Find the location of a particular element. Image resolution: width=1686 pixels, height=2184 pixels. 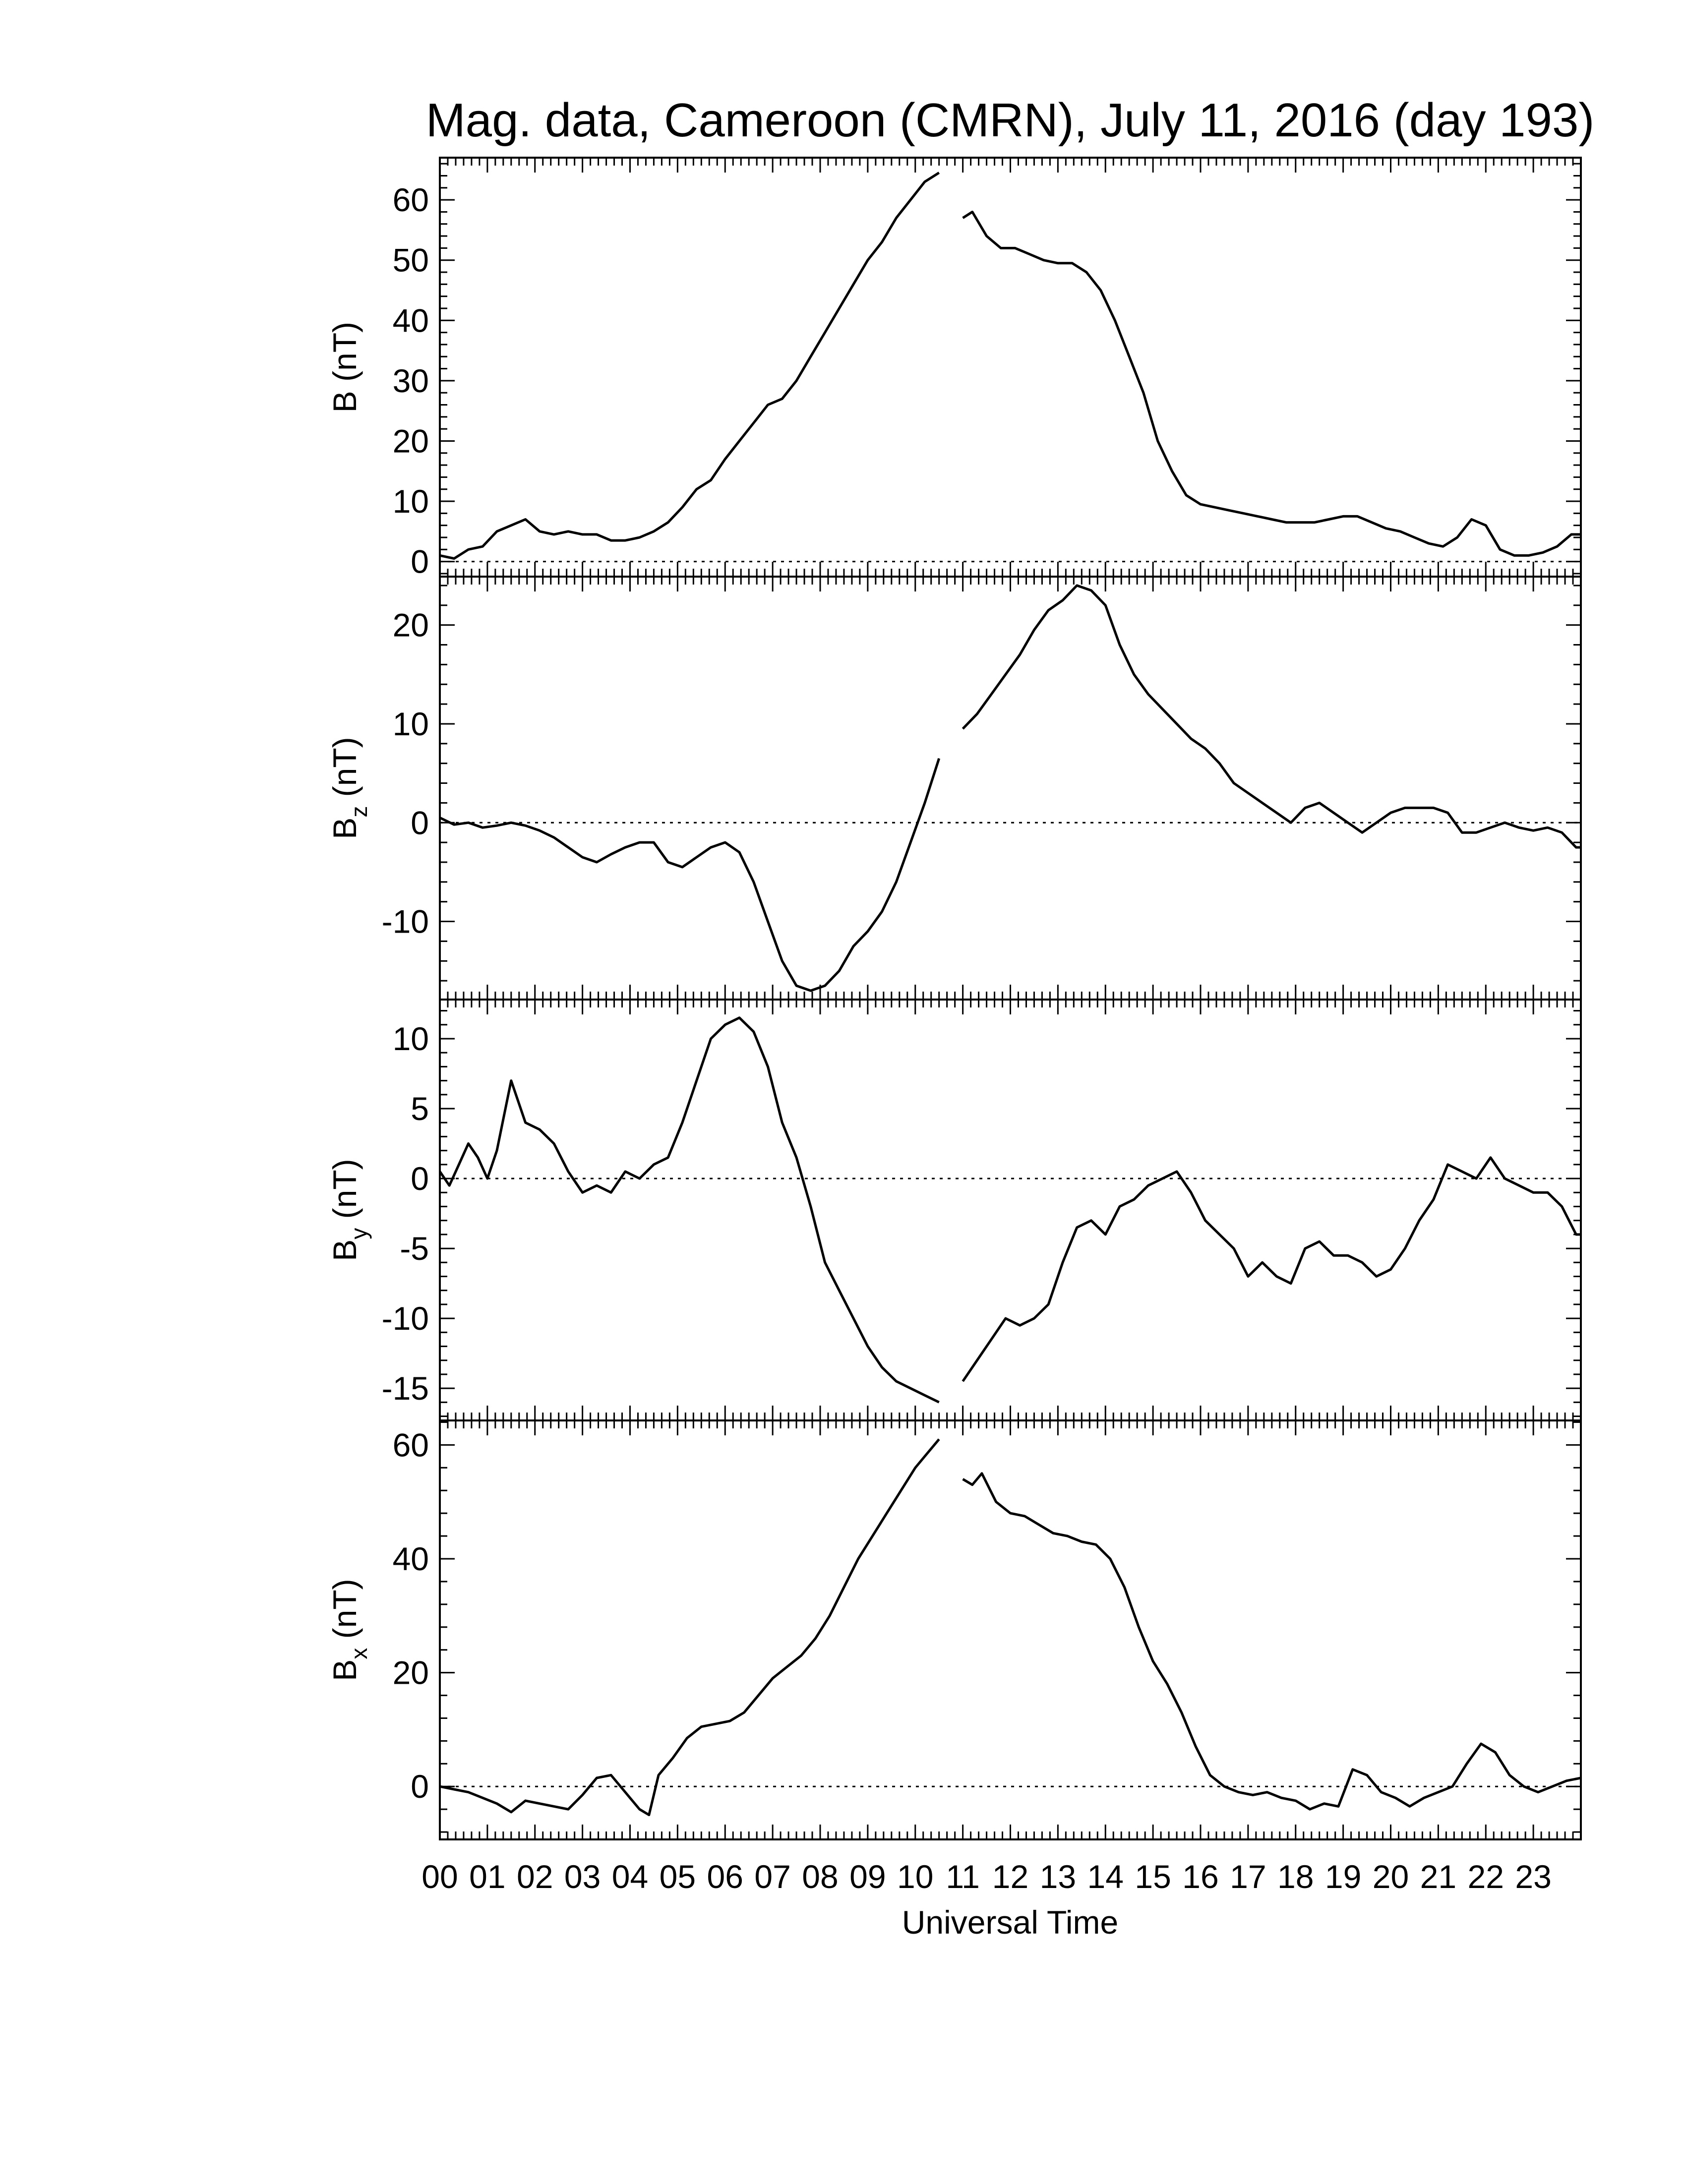

panel-Bx: 0 20 40 60 Bx (nT) is located at coordinates (954, 1629).